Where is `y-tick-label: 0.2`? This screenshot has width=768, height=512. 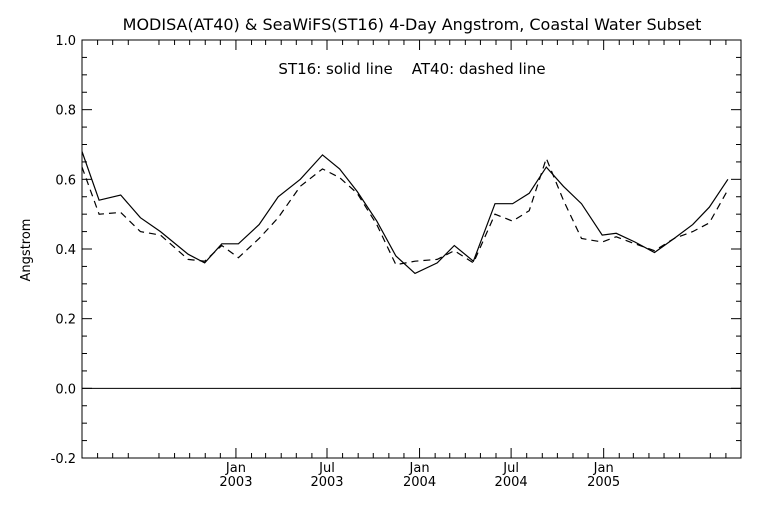
y-tick-label: 0.2 is located at coordinates (65, 320).